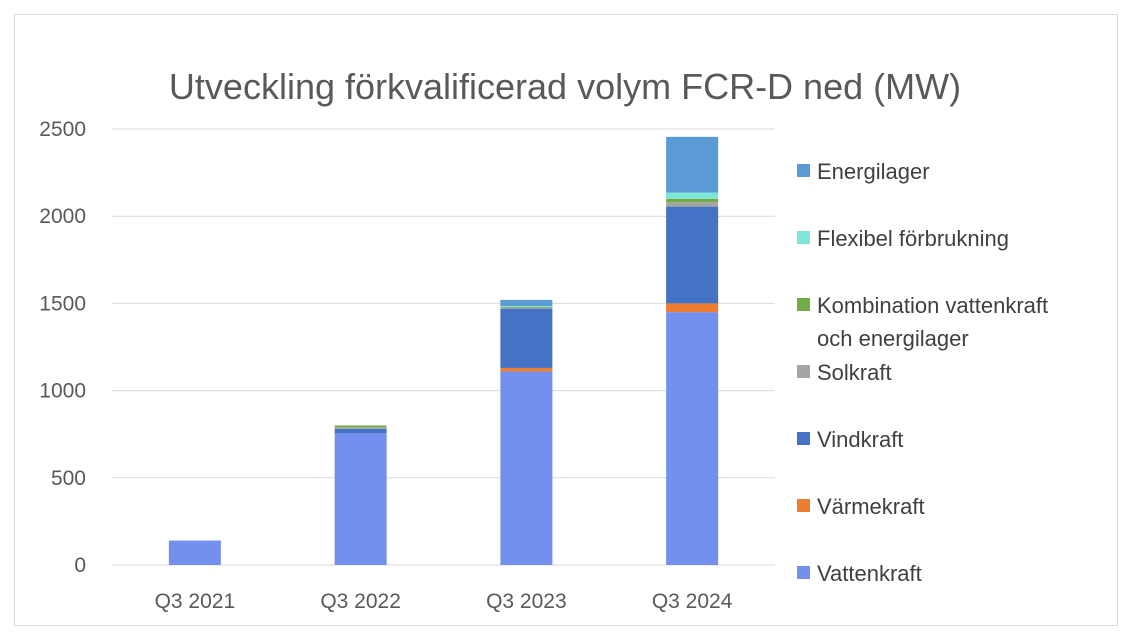 The image size is (1130, 638). Describe the element at coordinates (444, 601) in the screenshot. I see `x-axis-ticks: Q3 2021 Q3 2022 Q3 2023 Q3 2024` at that location.